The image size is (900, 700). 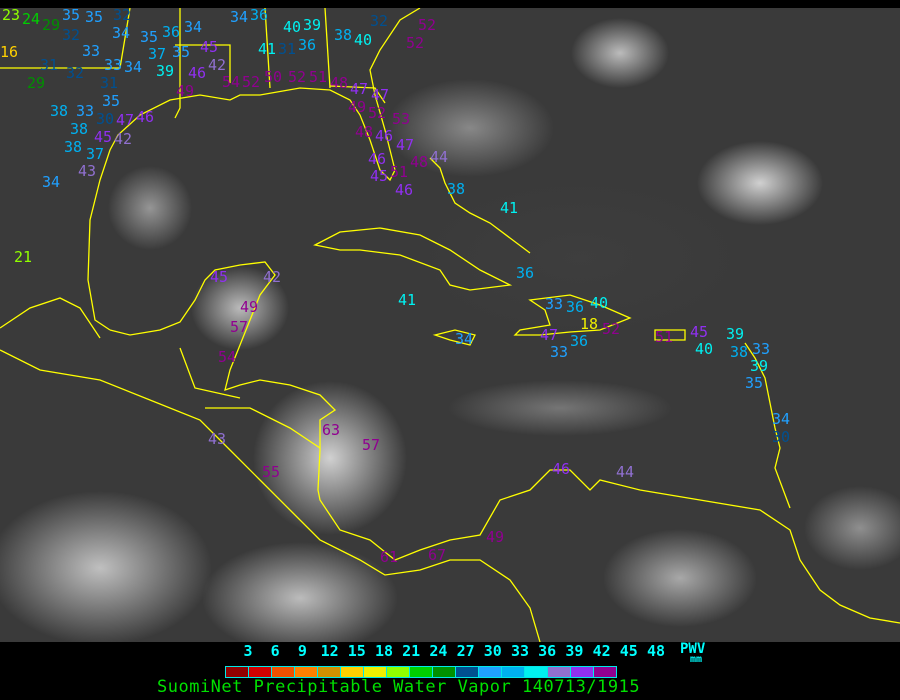 What do you see at coordinates (437, 555) in the screenshot?
I see `station-pwv-label: 67` at bounding box center [437, 555].